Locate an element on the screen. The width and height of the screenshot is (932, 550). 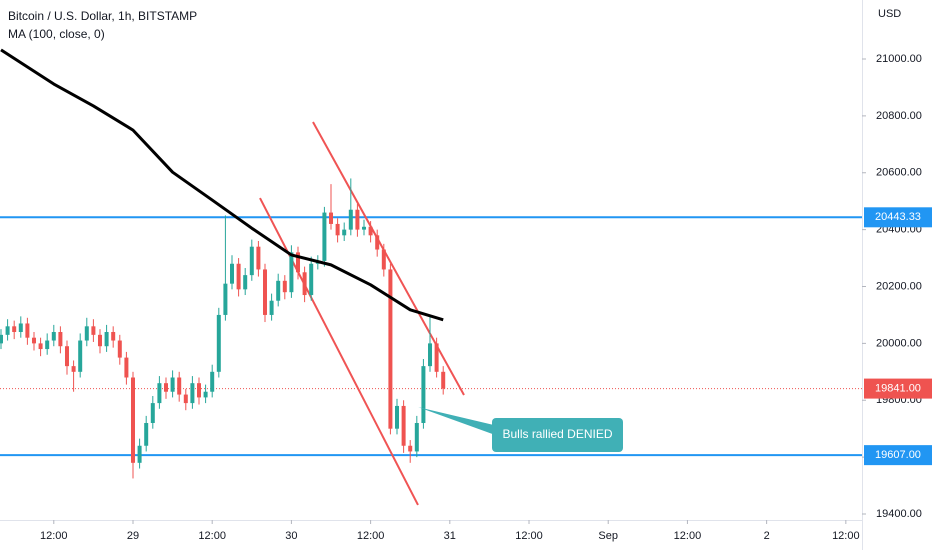
annotation-box is located at coordinates (557, 435).